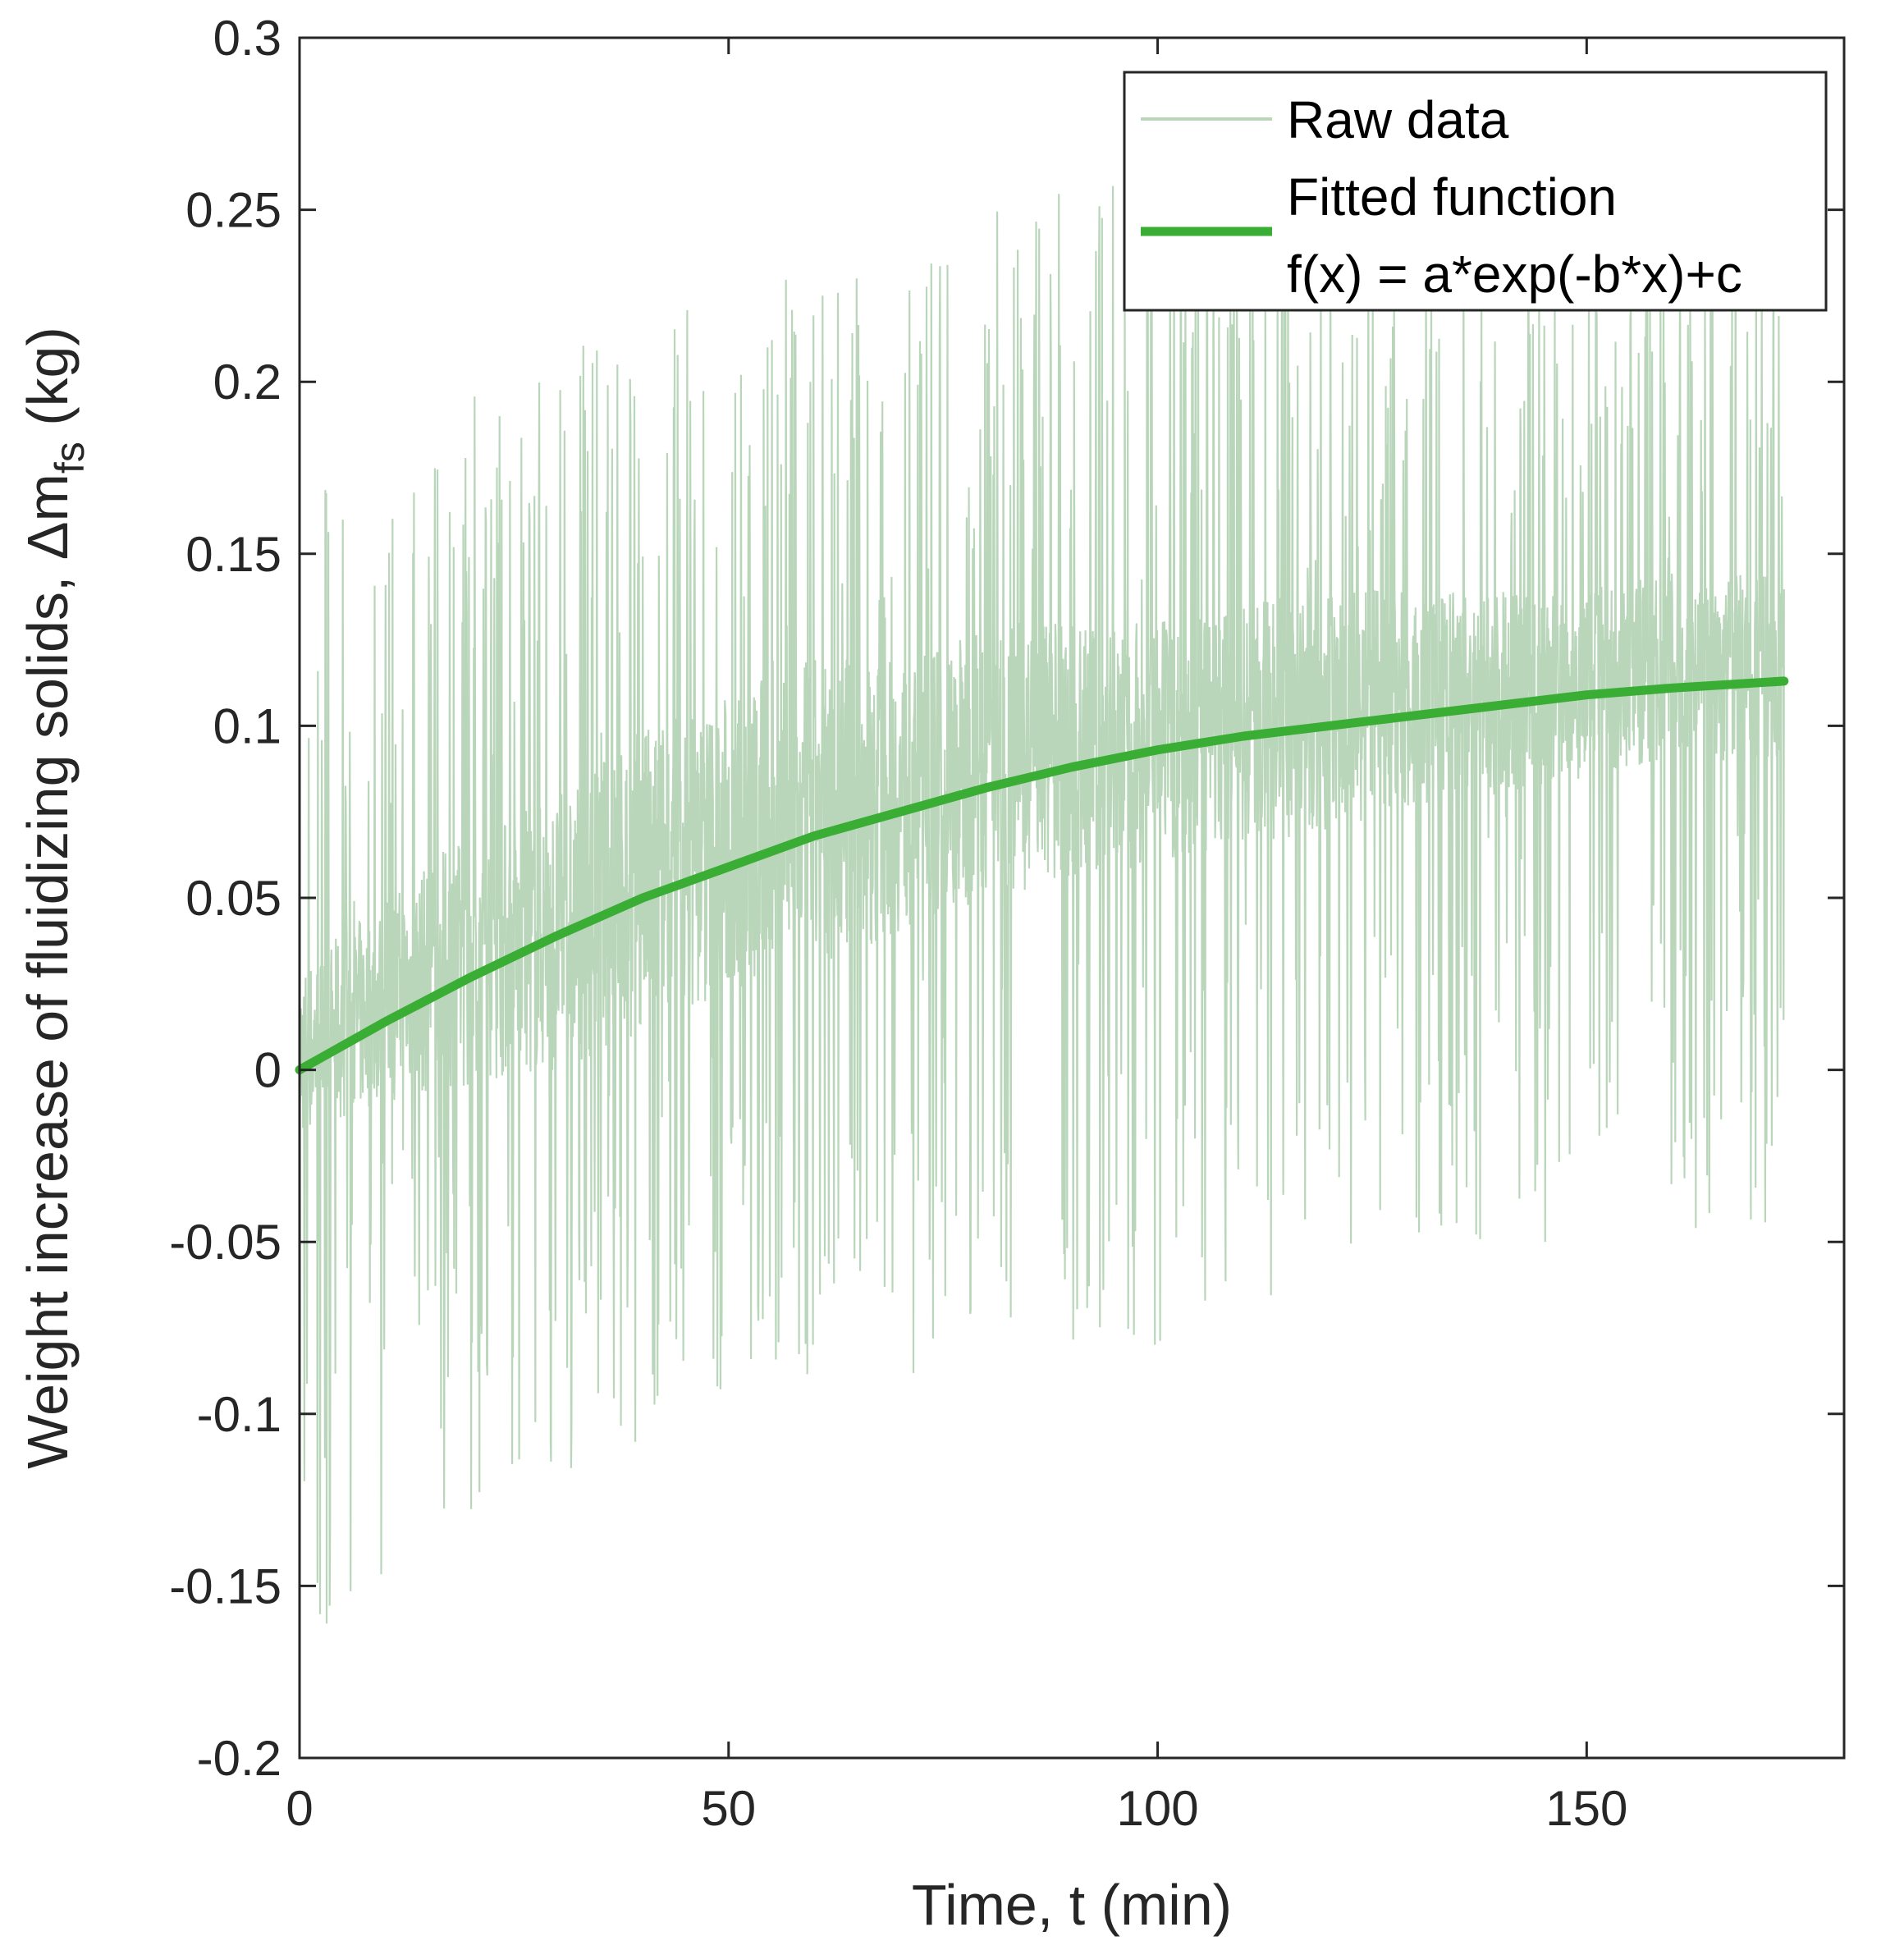 The width and height of the screenshot is (1904, 1950). Describe the element at coordinates (247, 726) in the screenshot. I see `y-tick-label: 0.1` at that location.